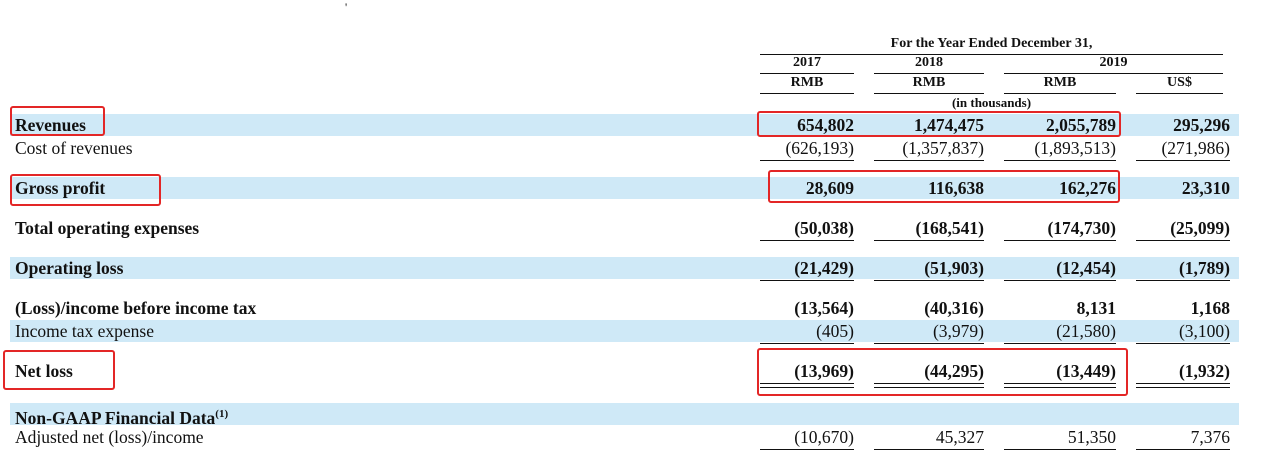  What do you see at coordinates (1210, 308) in the screenshot?
I see `pretax-2019-usd: 1,168` at bounding box center [1210, 308].